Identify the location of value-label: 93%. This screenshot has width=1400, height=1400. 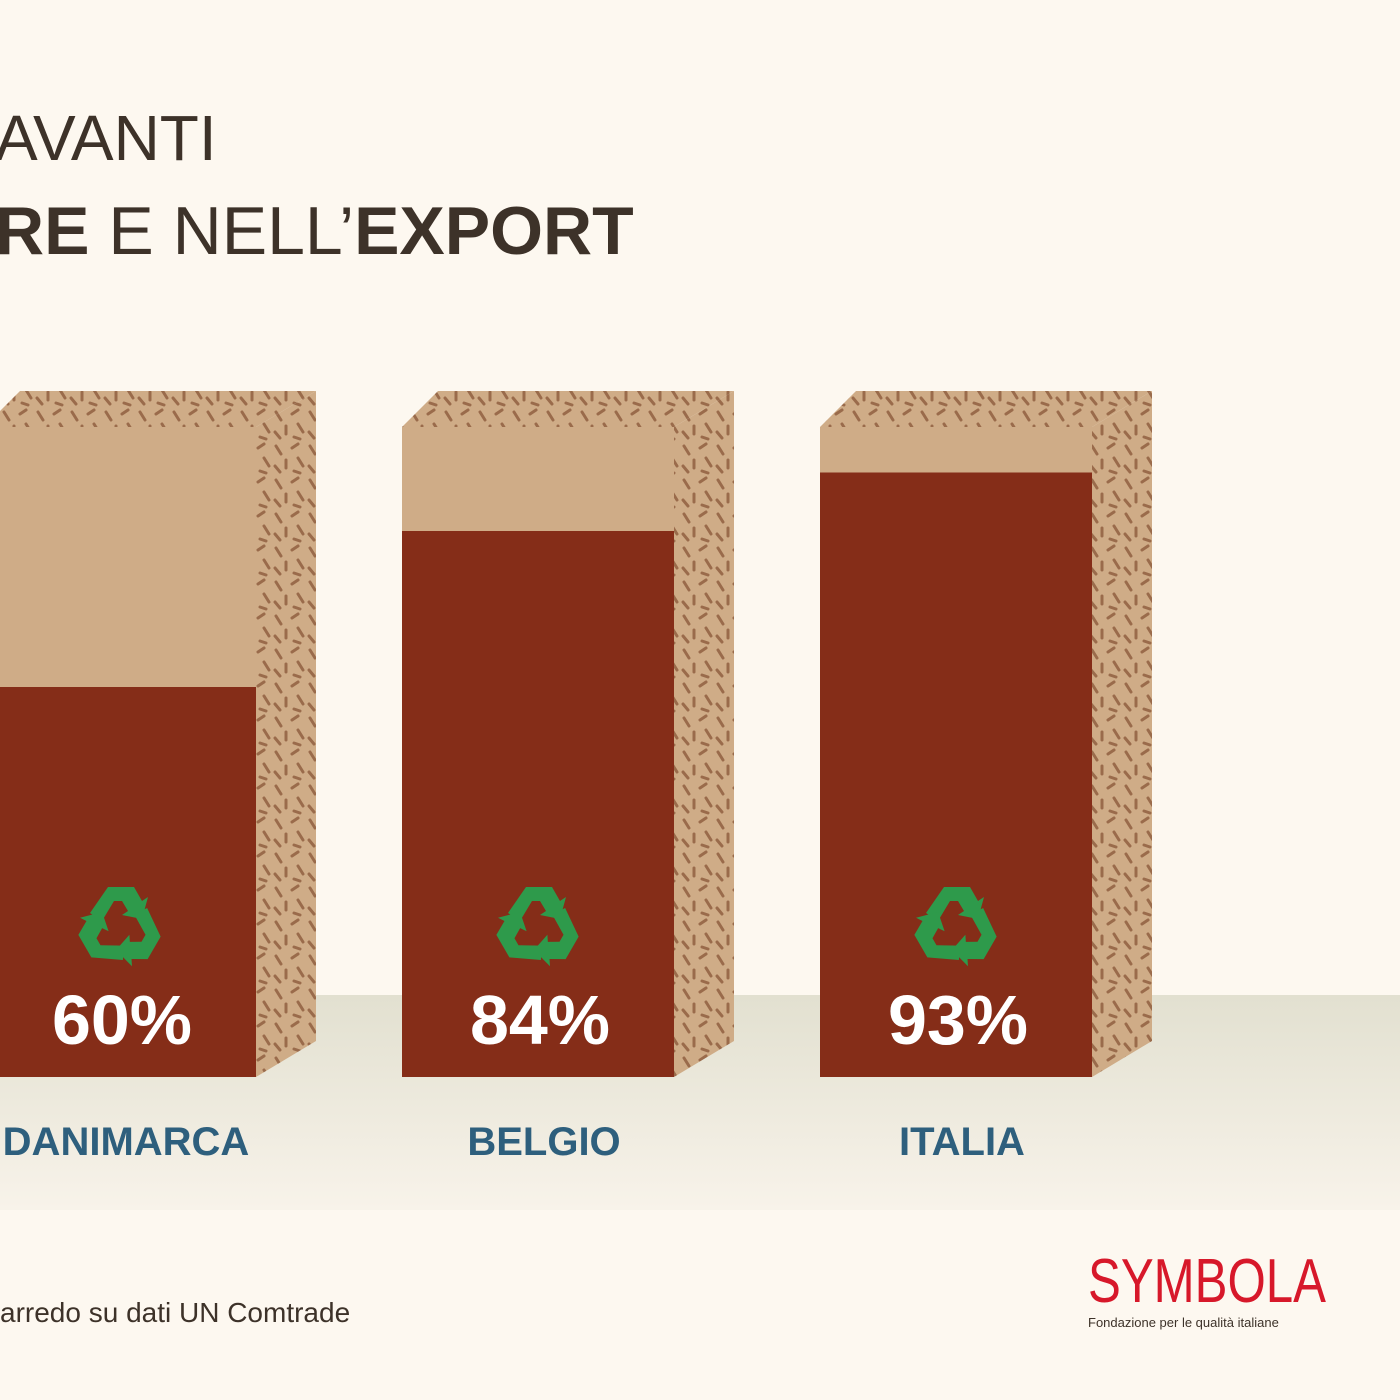
(958, 1020).